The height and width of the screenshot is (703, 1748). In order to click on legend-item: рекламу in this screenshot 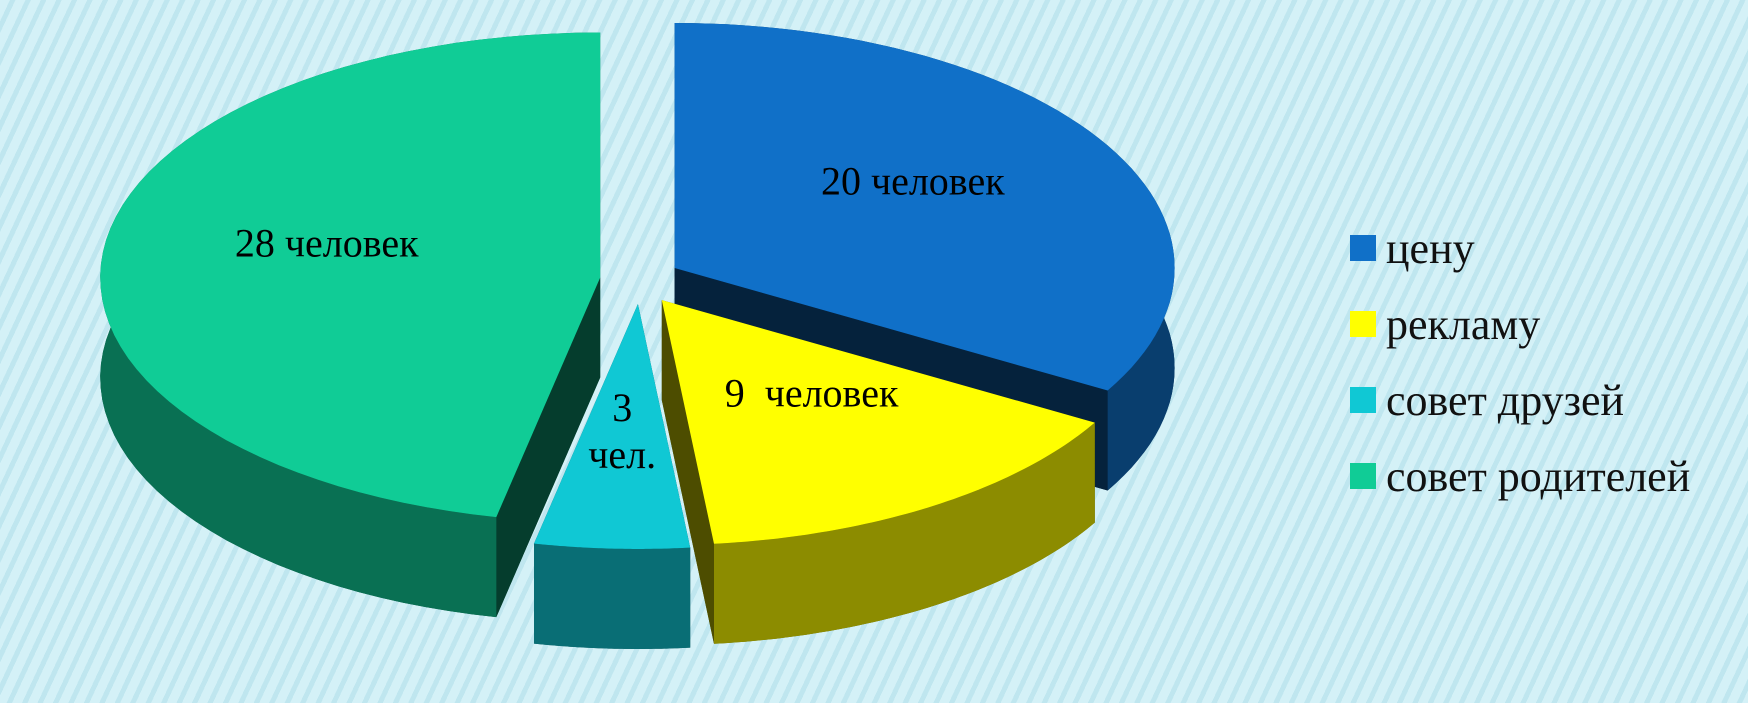, I will do `click(1520, 324)`.